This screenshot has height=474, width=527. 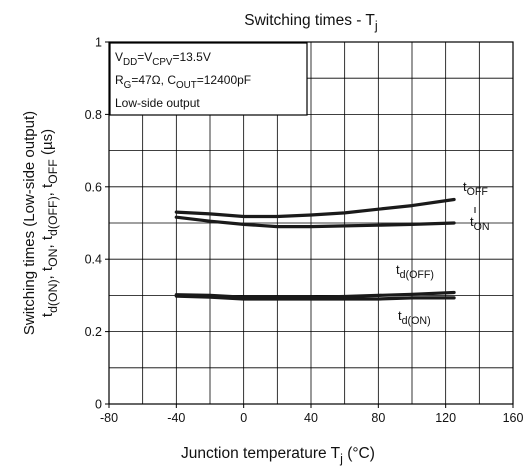 What do you see at coordinates (243, 418) in the screenshot?
I see `x-tick-label: 0` at bounding box center [243, 418].